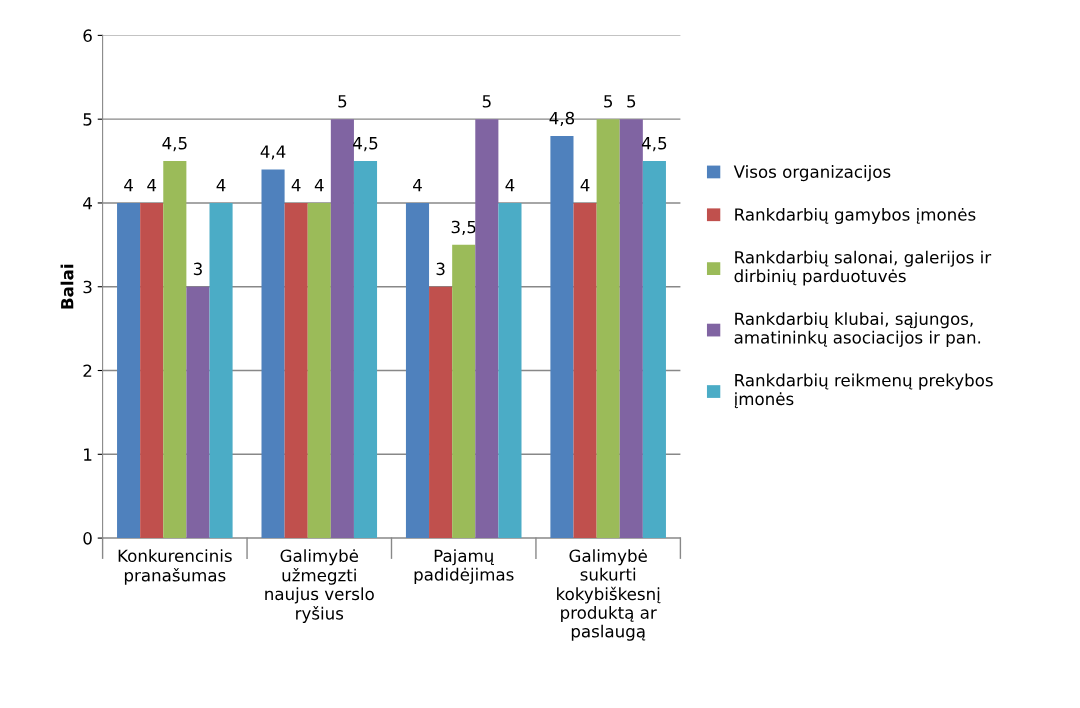 This screenshot has width=1080, height=708. I want to click on y-tick-label: 5, so click(87, 119).